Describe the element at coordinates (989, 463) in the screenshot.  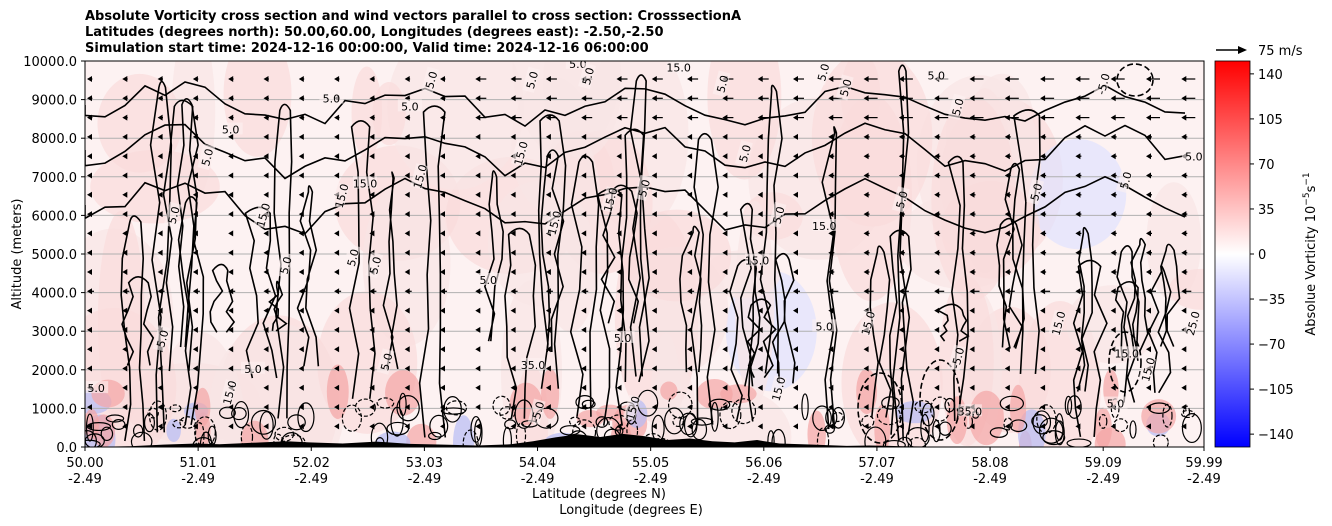
I see `x-tick-label-lat: 58.08` at that location.